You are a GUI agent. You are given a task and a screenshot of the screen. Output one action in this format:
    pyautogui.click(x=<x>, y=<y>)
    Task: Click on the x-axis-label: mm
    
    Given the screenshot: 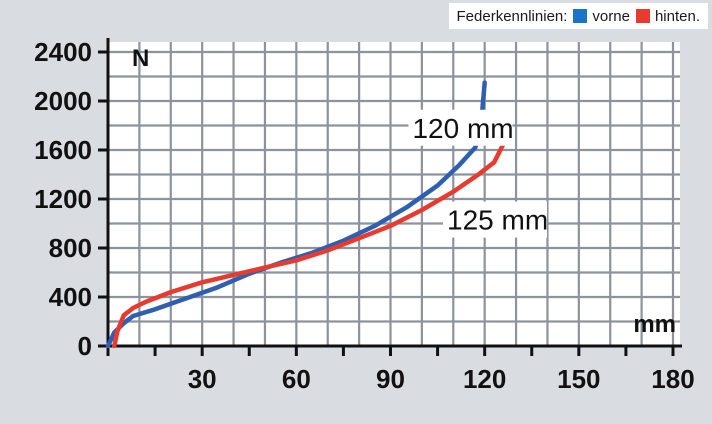 What is the action you would take?
    pyautogui.click(x=654, y=324)
    